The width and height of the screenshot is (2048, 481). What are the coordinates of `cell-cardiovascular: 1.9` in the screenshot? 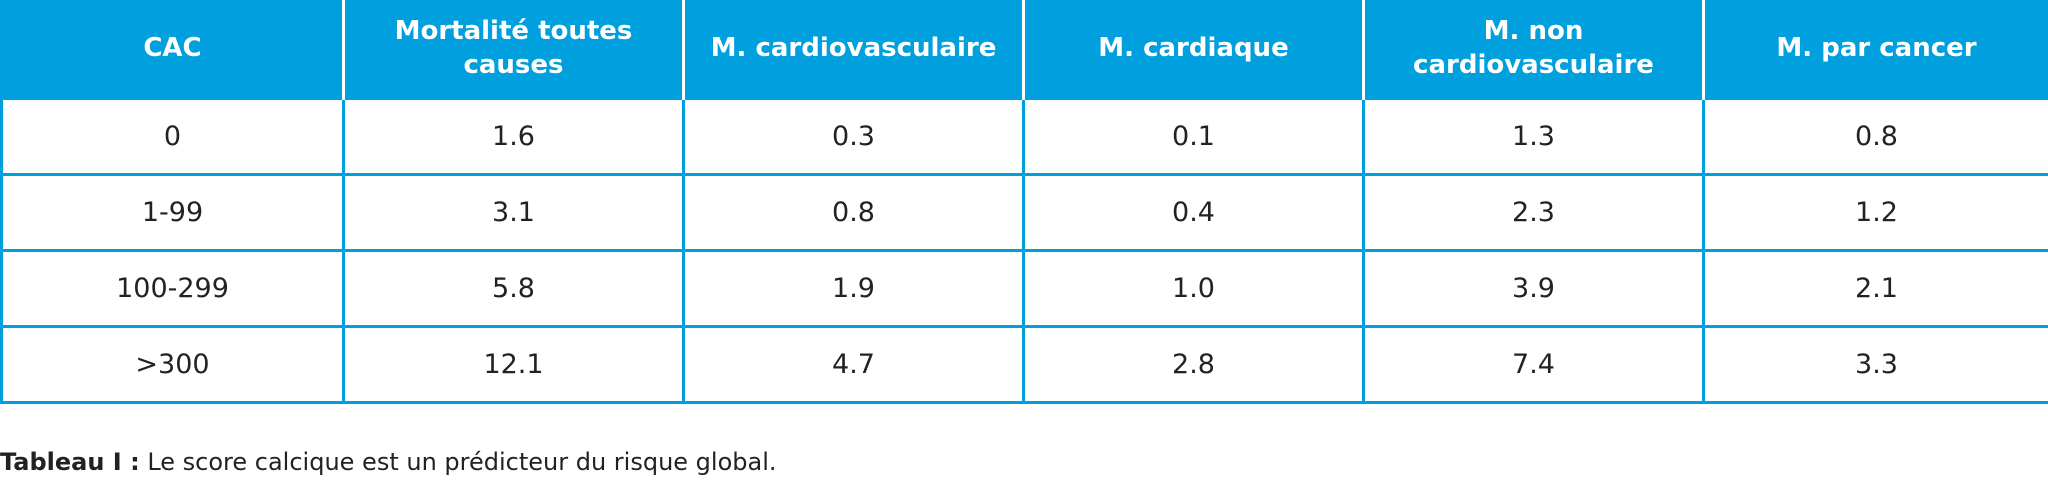 It's located at (853, 288).